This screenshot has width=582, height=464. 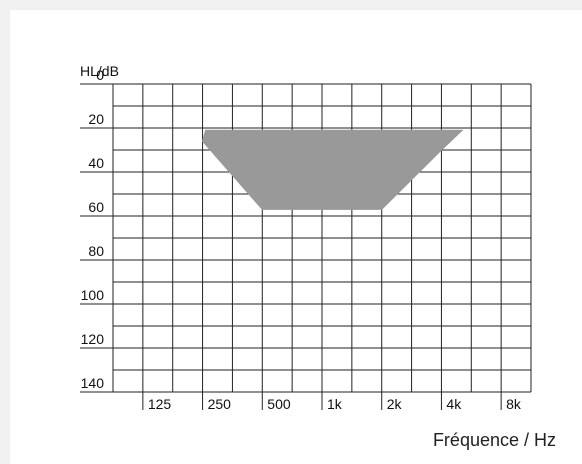 What do you see at coordinates (96, 251) in the screenshot?
I see `y-tick-label: 80` at bounding box center [96, 251].